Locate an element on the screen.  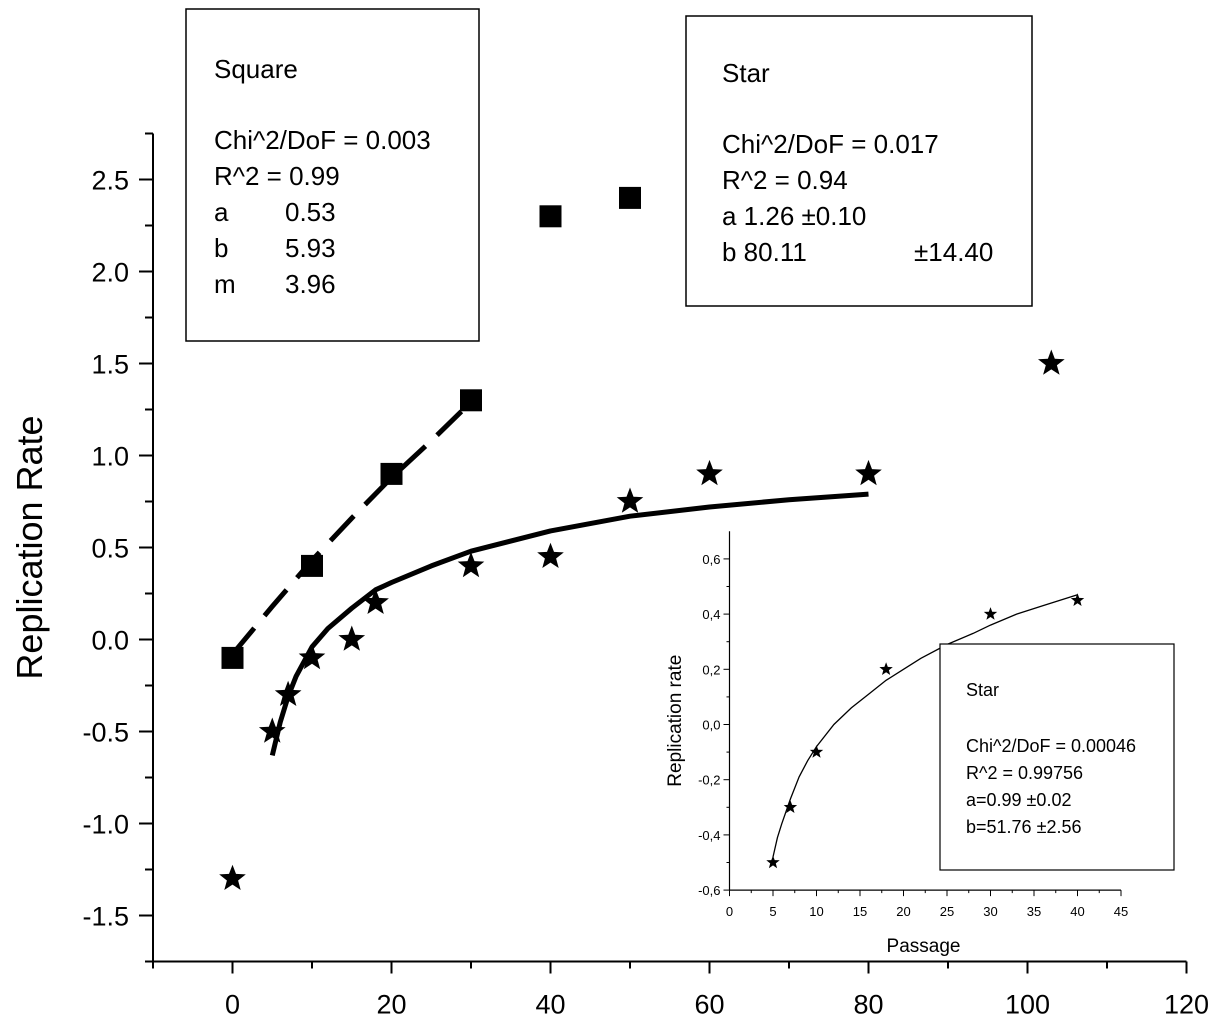
inset-x-tick-label: 30 is located at coordinates (990, 911).